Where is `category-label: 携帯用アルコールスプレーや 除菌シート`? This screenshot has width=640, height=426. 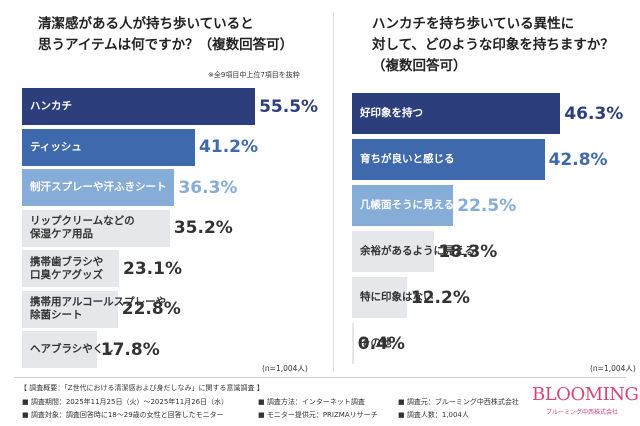
category-label: 携帯用アルコールスプレーや 除菌シート is located at coordinates (98, 308).